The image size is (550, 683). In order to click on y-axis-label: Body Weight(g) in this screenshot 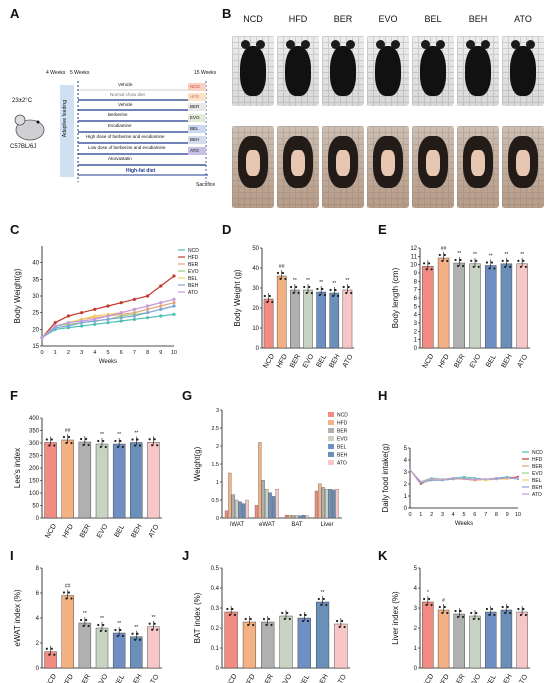, I will do `click(17, 295)`.